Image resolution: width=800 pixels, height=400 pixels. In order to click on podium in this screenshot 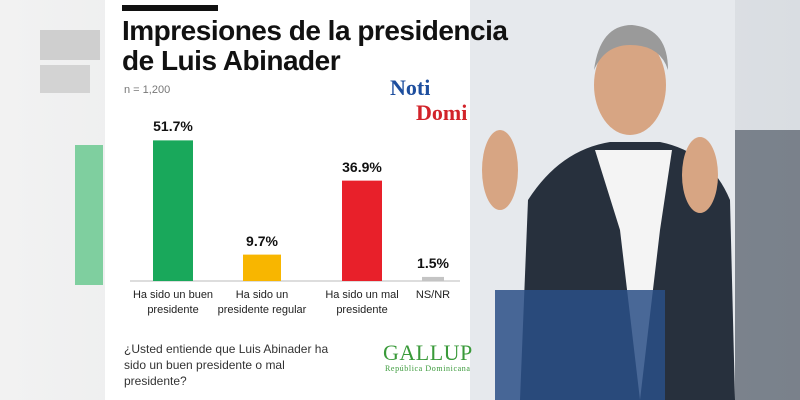, I will do `click(580, 345)`.